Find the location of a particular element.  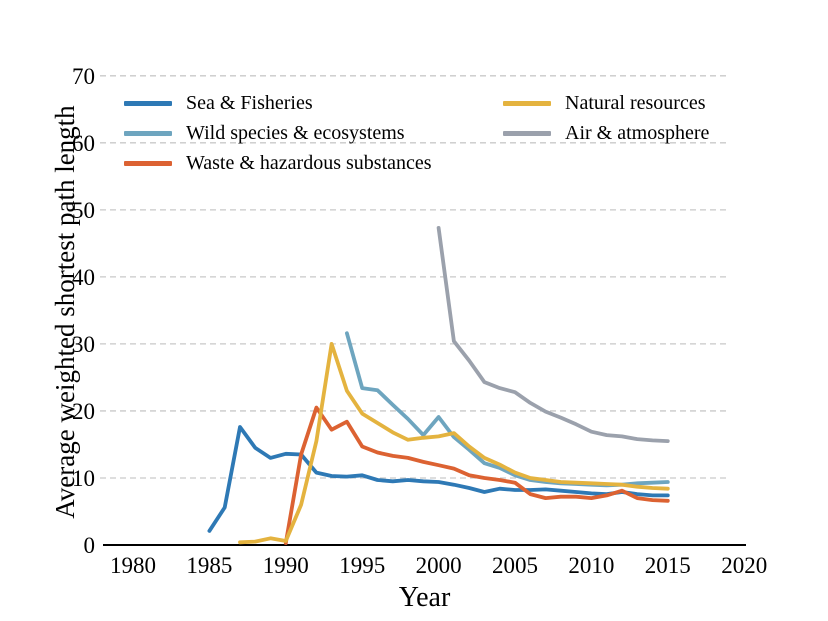

legend-item-wild-species: Wild species & ecosystems is located at coordinates (278, 133).